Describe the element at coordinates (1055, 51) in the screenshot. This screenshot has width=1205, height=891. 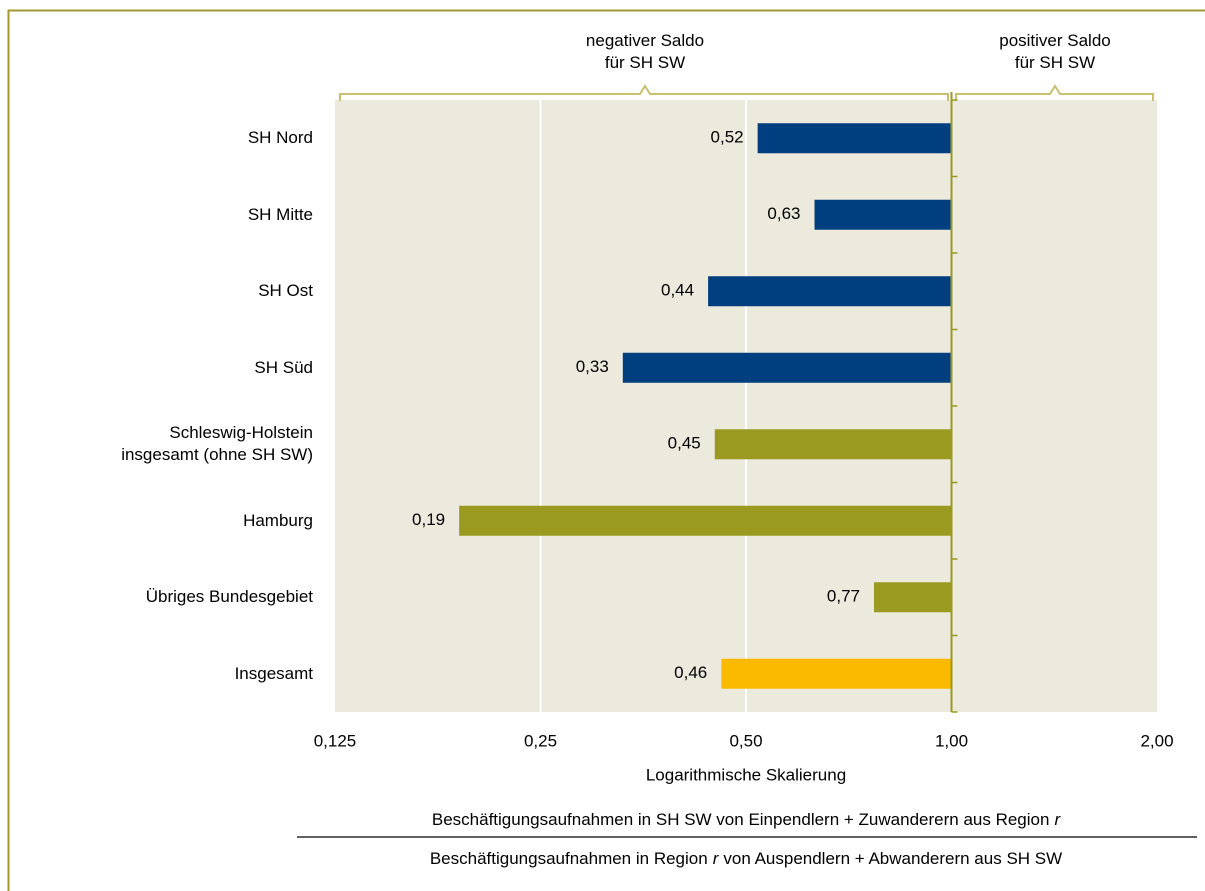
I see `bracket-label: positiver Saldo für SH SW` at that location.